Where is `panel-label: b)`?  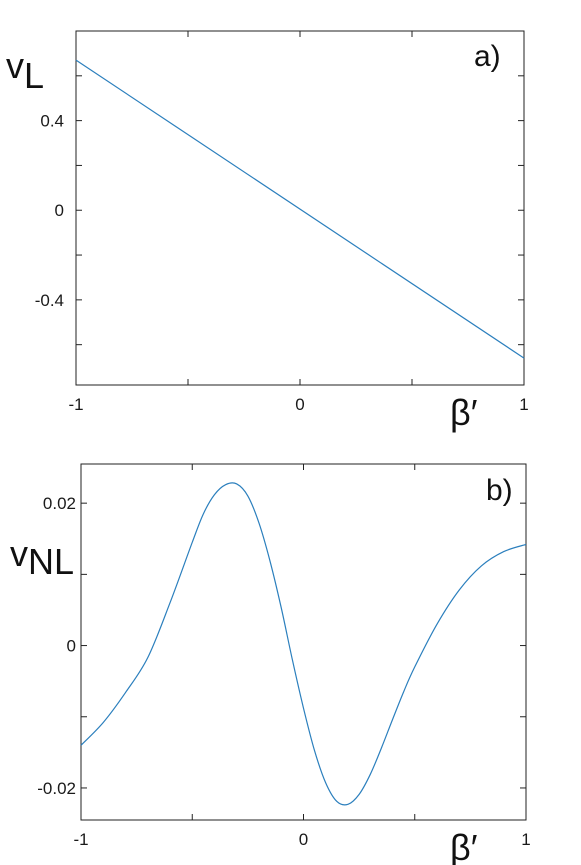 panel-label: b) is located at coordinates (499, 490).